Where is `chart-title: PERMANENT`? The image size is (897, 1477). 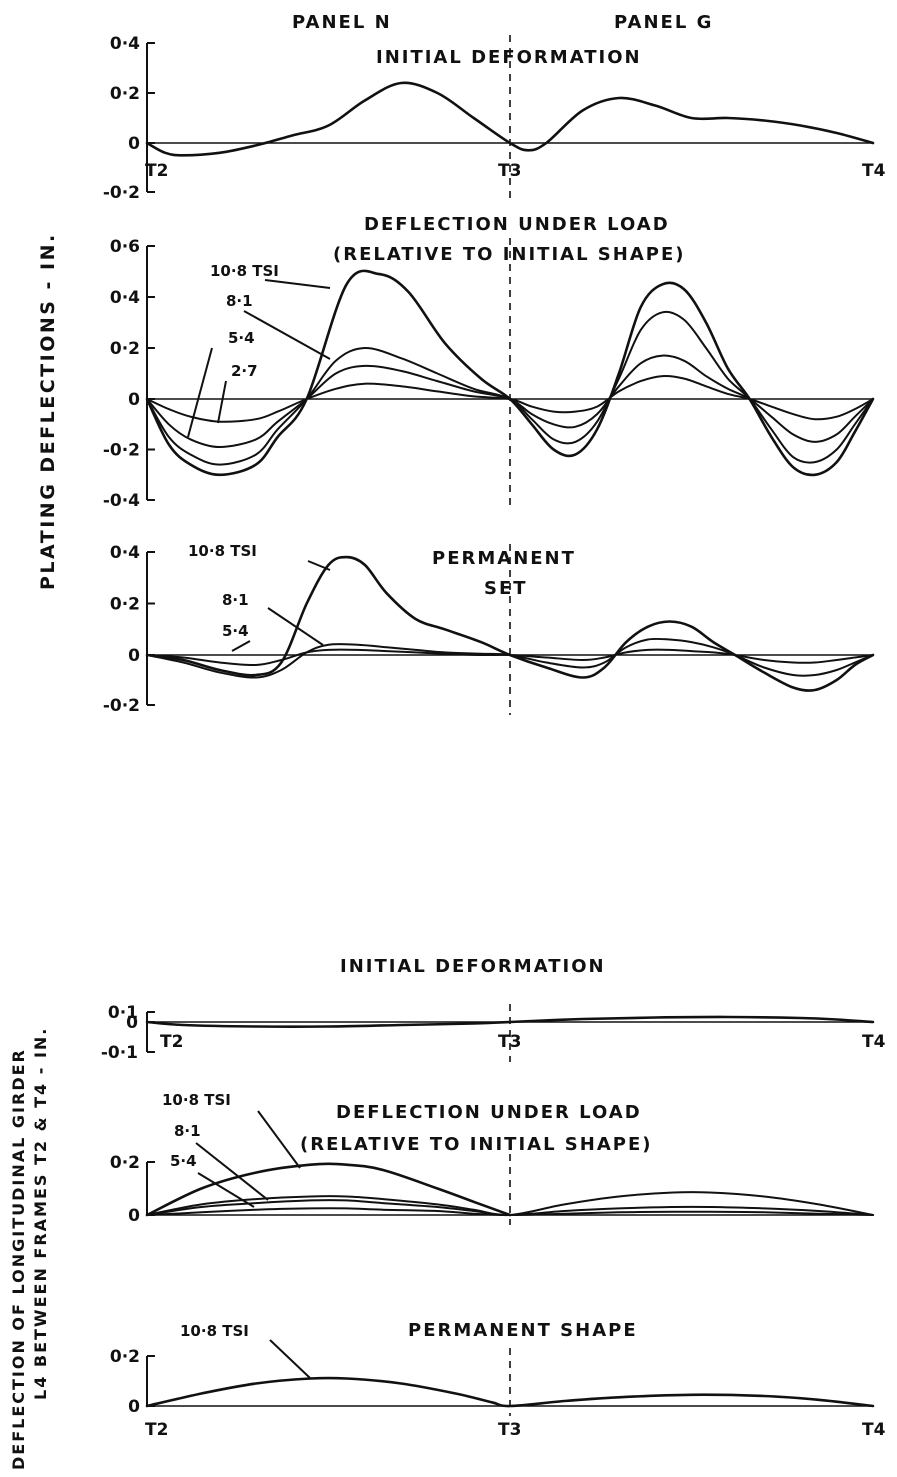
chart-title: PERMANENT is located at coordinates (504, 558).